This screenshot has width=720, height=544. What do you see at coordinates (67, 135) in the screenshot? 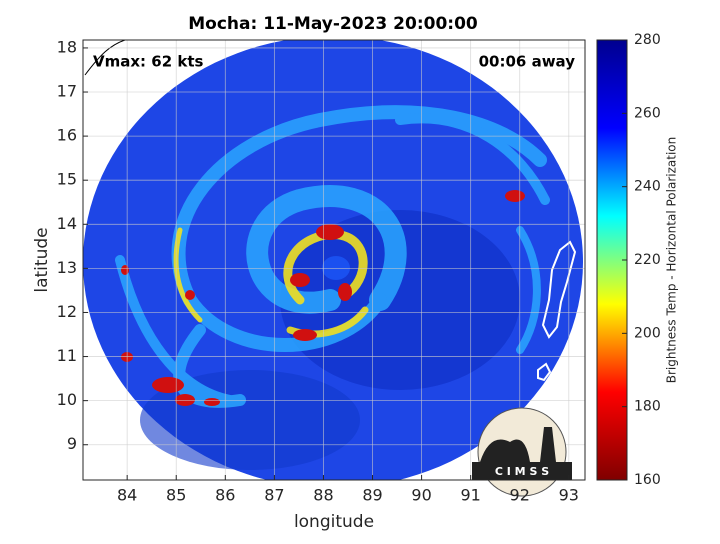
I see `y-tick-label: 16` at bounding box center [67, 135].